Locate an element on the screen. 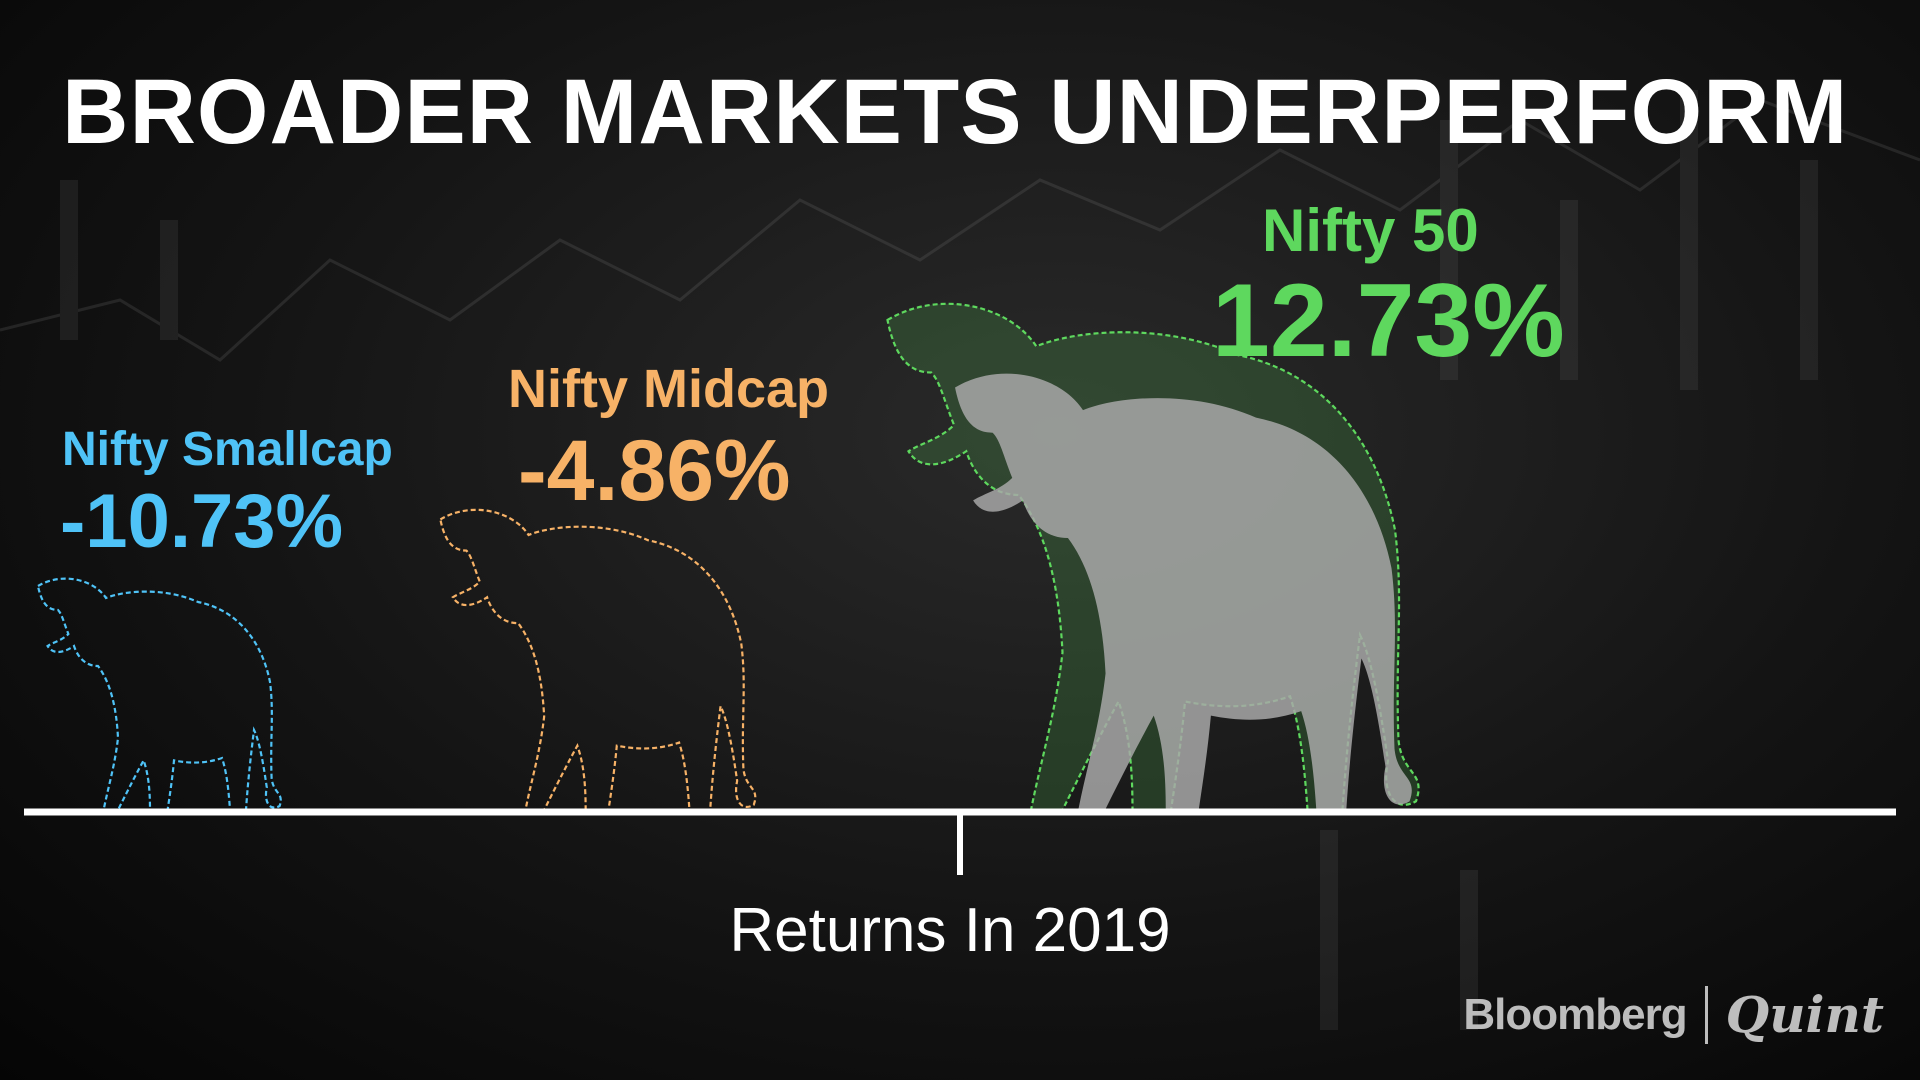  value-nifty-50: 12.73% is located at coordinates (1388, 321).